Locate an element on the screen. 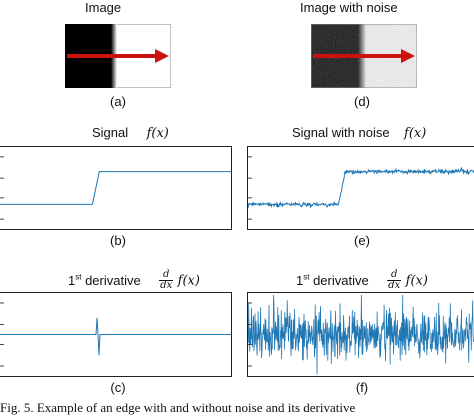 This screenshot has width=474, height=416. signal-line is located at coordinates (115, 188).